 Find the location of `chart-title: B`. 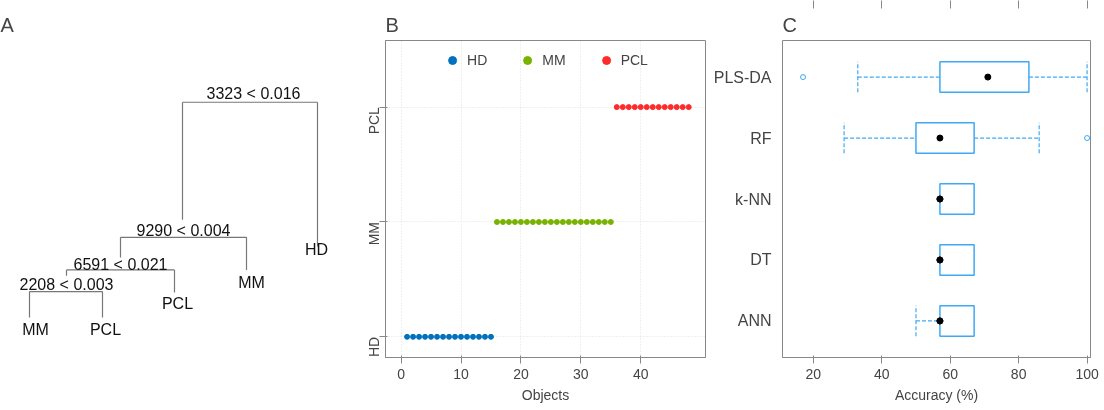

chart-title: B is located at coordinates (392, 24).